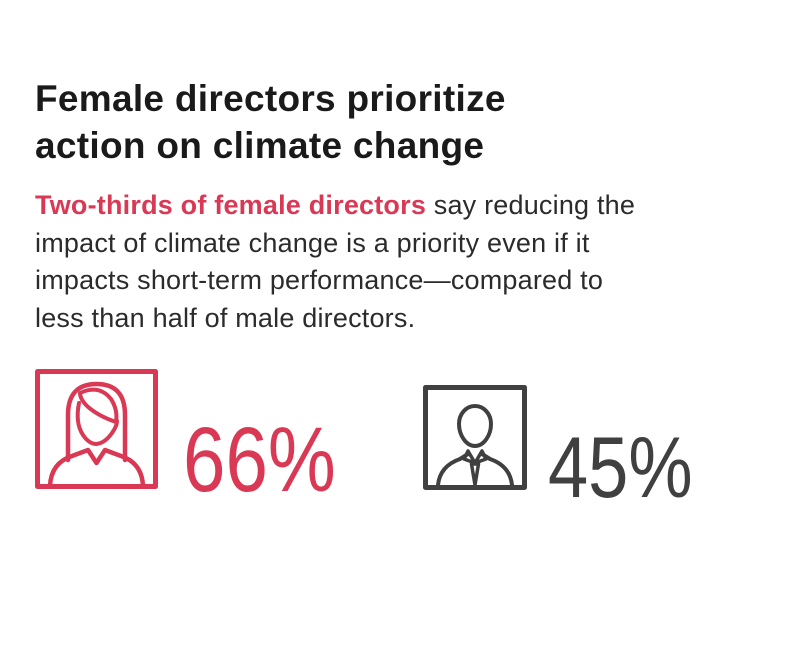 This screenshot has height=645, width=793. What do you see at coordinates (620, 468) in the screenshot?
I see `male-percentage: 45%` at bounding box center [620, 468].